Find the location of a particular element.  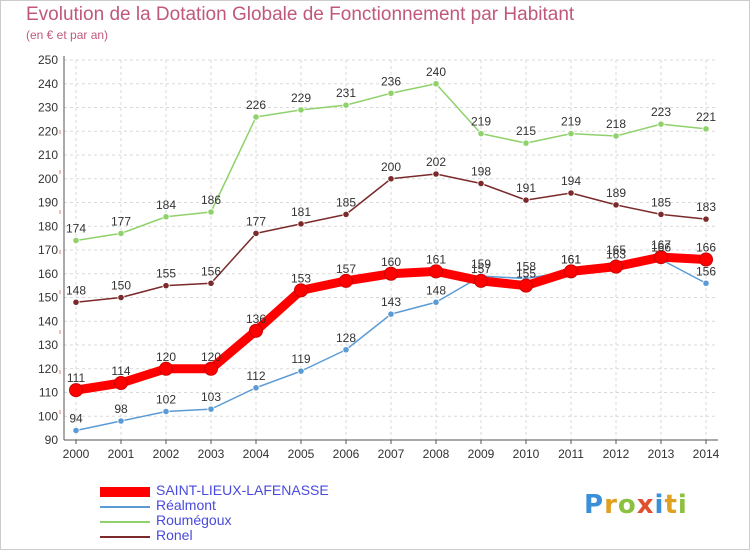

x-tick-label: 2006 is located at coordinates (346, 454).